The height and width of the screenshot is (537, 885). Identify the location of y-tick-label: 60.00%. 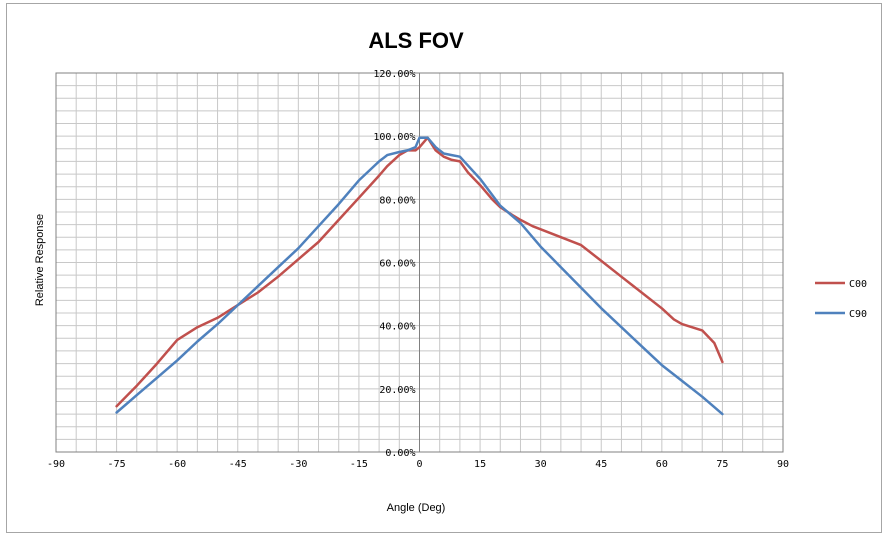
(397, 264).